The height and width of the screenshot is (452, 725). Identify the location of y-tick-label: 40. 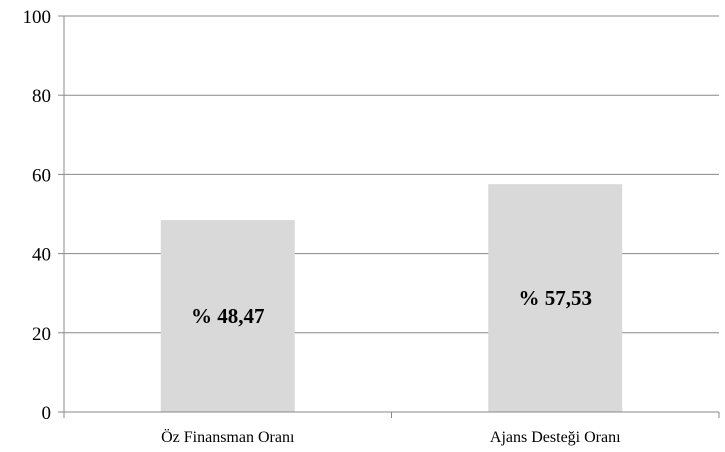
(41, 255).